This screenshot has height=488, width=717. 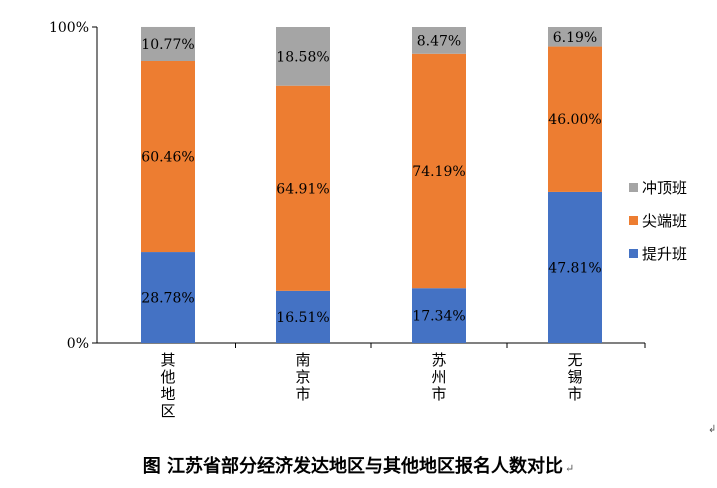 I want to click on data-label: 6.19%, so click(x=575, y=38).